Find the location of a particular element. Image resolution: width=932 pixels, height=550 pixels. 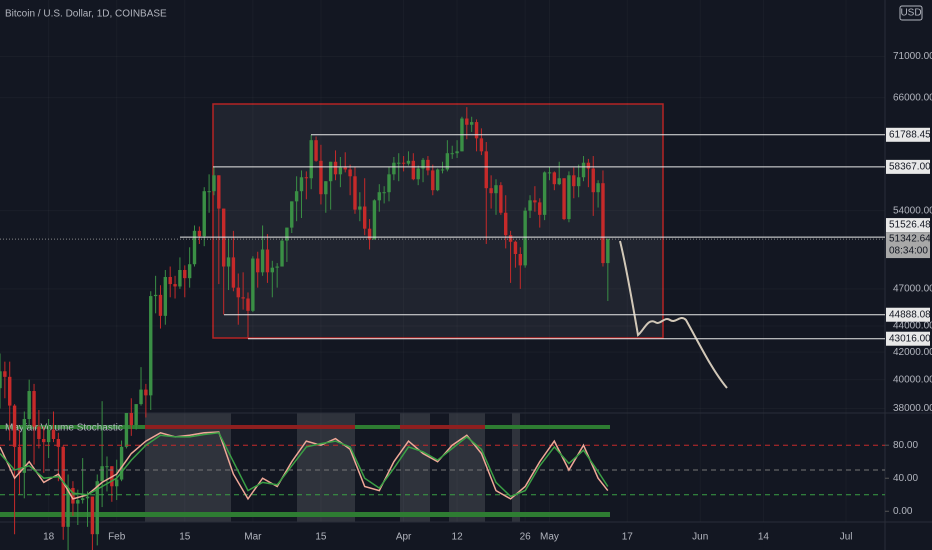

shade is located at coordinates (326, 467).